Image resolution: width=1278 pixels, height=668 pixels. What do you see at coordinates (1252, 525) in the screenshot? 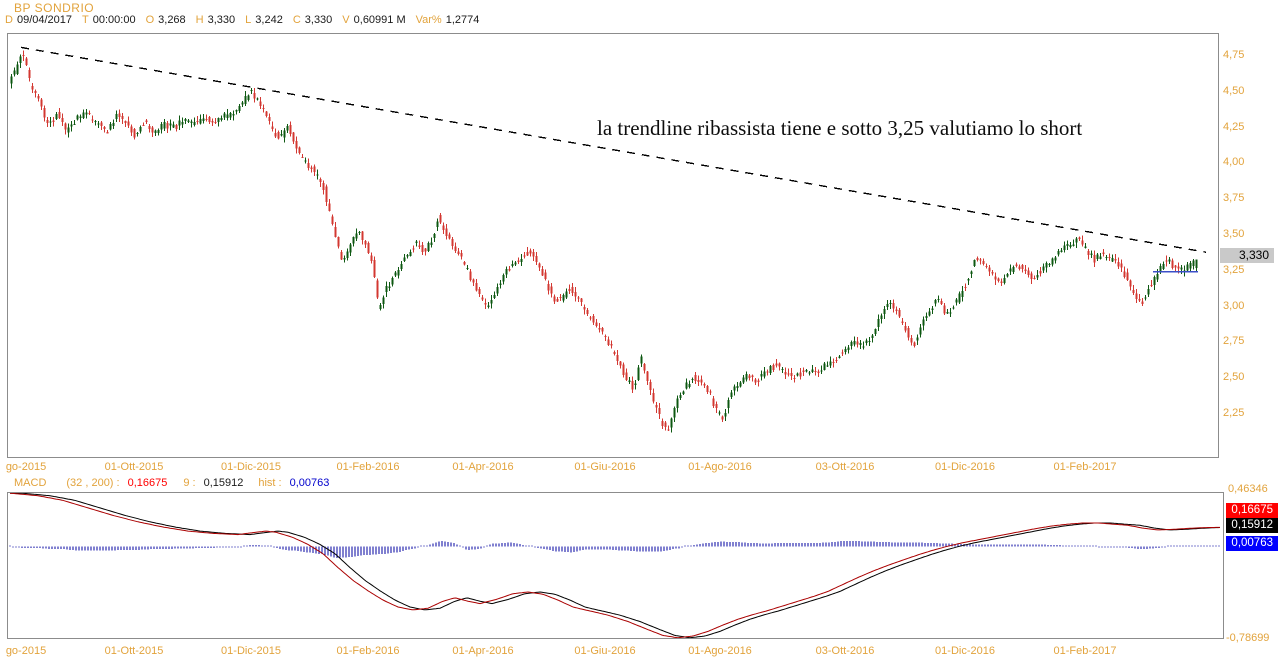
I see `macd-value-tag-1: 0,15912` at bounding box center [1252, 525].